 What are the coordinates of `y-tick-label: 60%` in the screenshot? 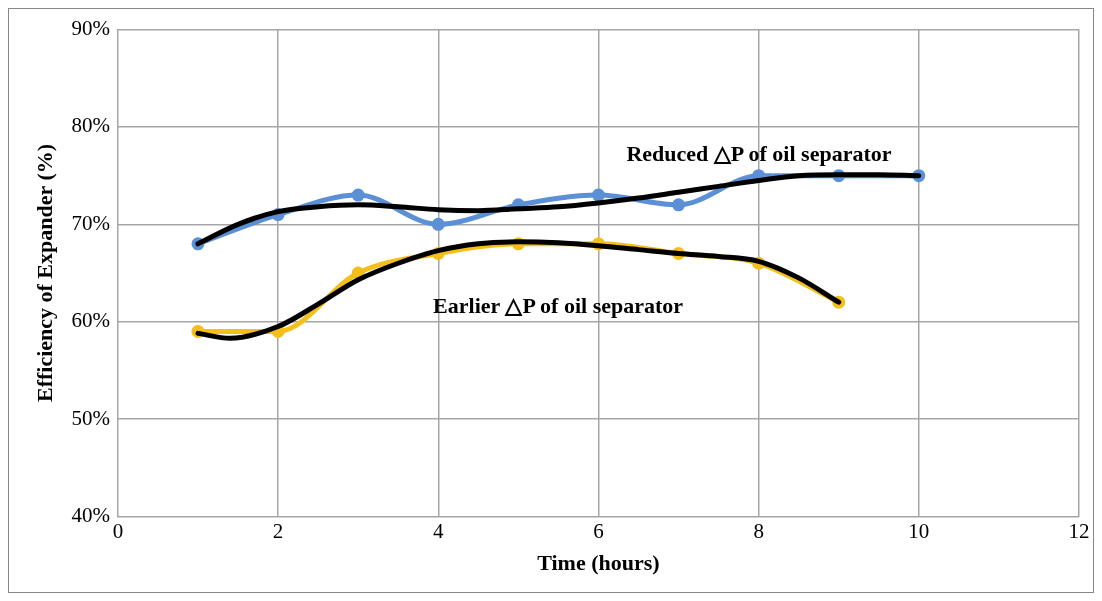 It's located at (90, 320).